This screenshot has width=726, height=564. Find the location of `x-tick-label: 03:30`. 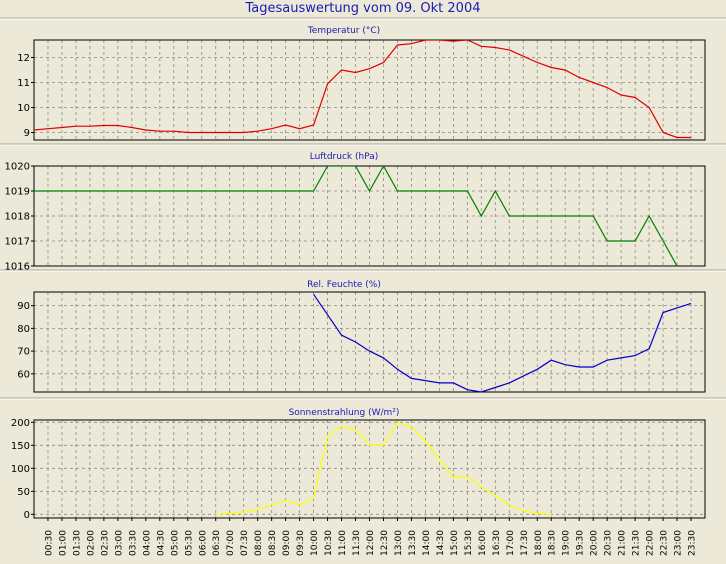

x-tick-label: 03:30 is located at coordinates (133, 543).